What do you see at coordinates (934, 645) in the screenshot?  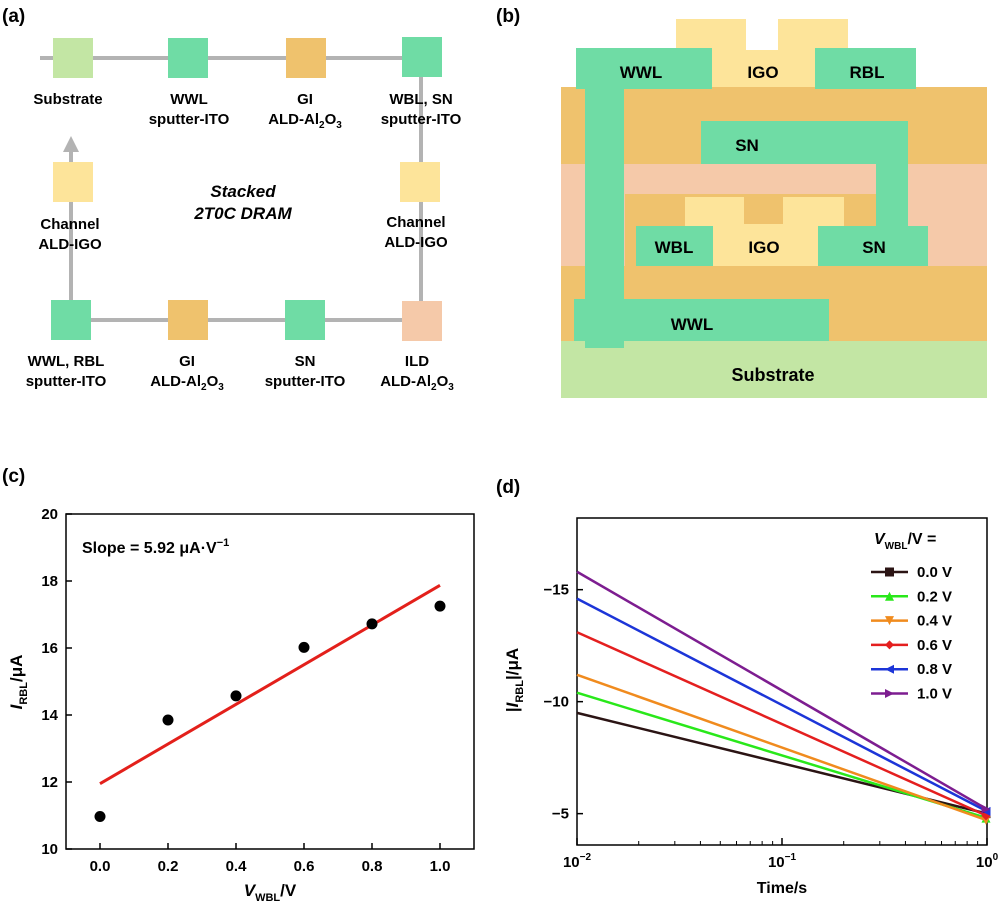 I see `chart-d-legend-label: 0.6 V` at bounding box center [934, 645].